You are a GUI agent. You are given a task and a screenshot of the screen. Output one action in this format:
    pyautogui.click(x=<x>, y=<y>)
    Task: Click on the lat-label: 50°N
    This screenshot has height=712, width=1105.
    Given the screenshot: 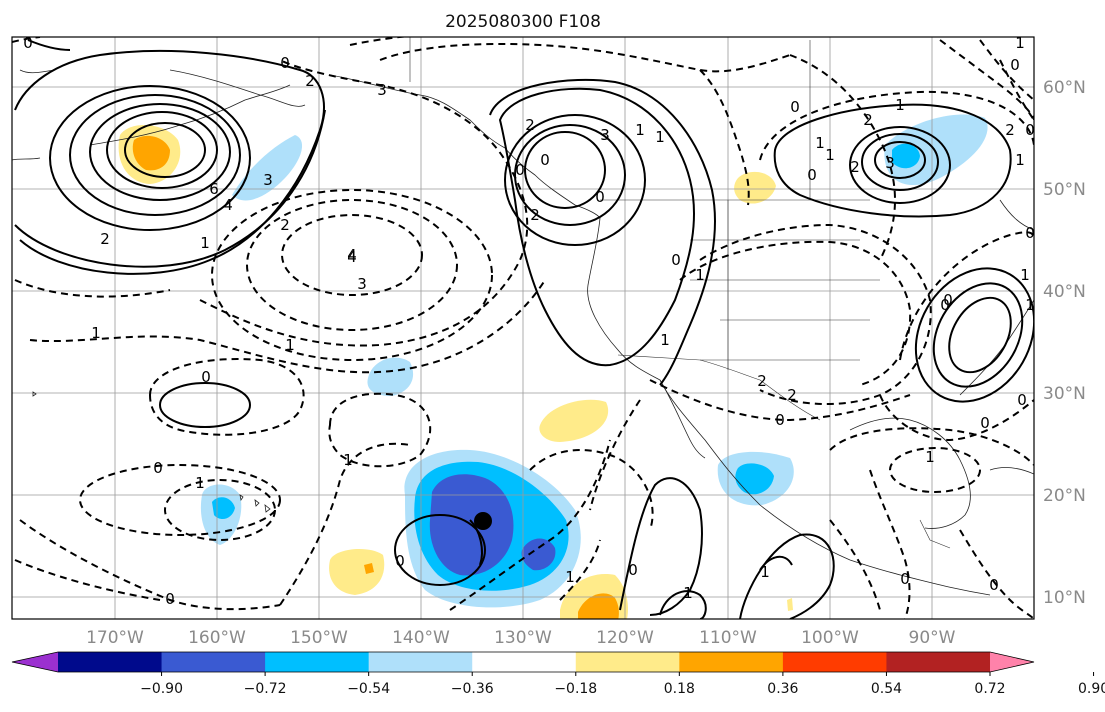 What is the action you would take?
    pyautogui.click(x=1064, y=190)
    